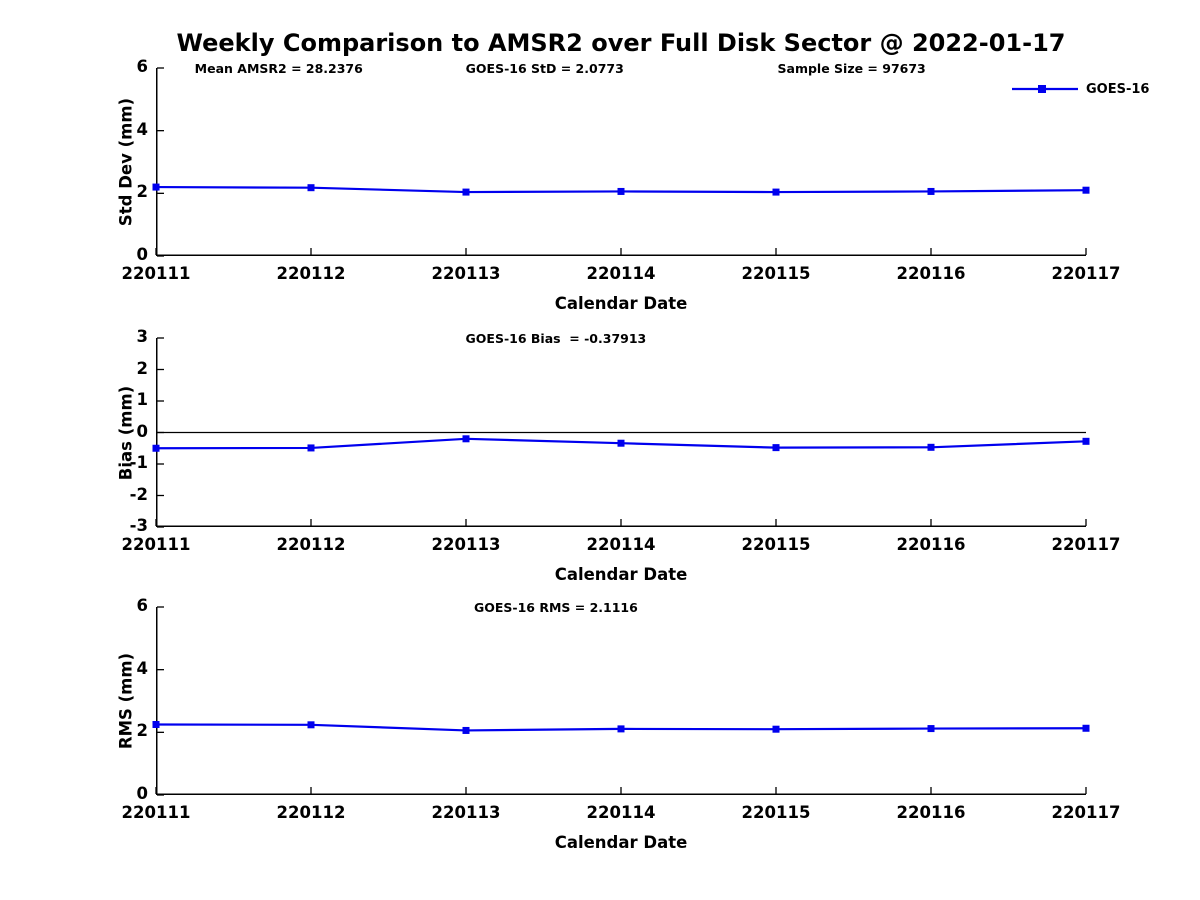 The width and height of the screenshot is (1200, 900). Describe the element at coordinates (278, 68) in the screenshot. I see `annotation-text: Mean AMSR2 = 28.2376` at that location.